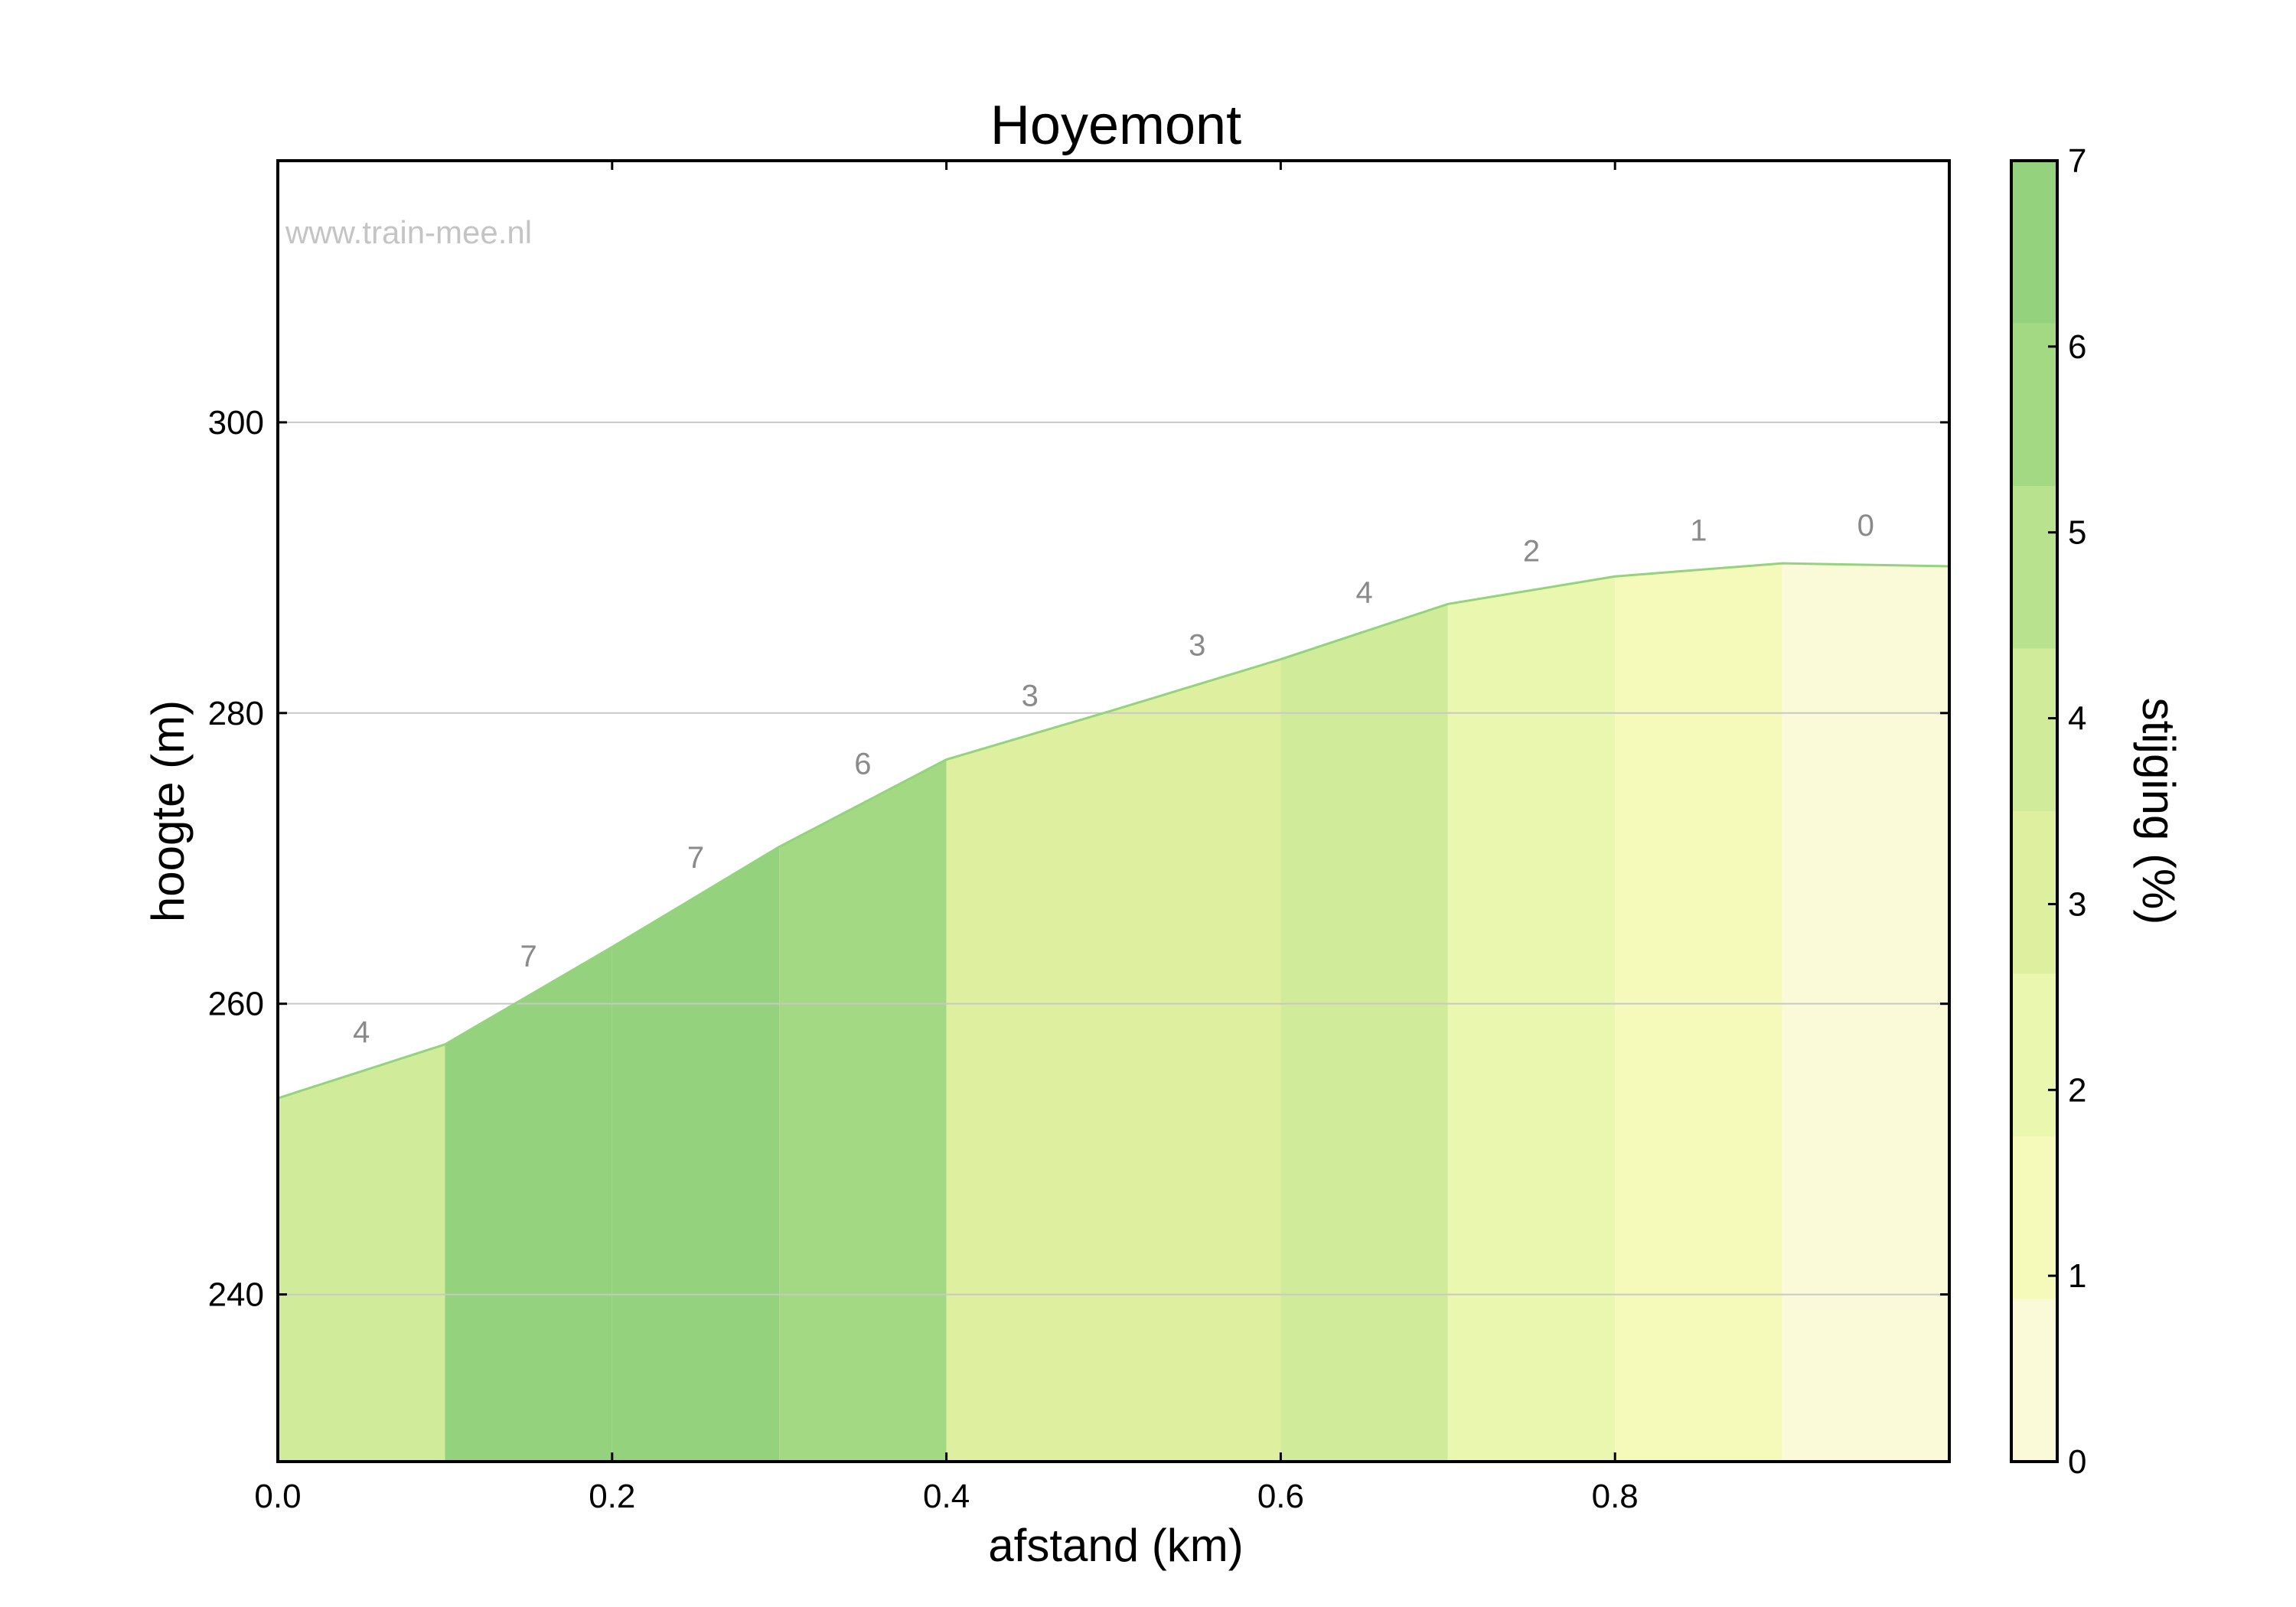 The width and height of the screenshot is (2296, 1607). Describe the element at coordinates (1115, 126) in the screenshot. I see `chart-title: Hoyemont` at that location.